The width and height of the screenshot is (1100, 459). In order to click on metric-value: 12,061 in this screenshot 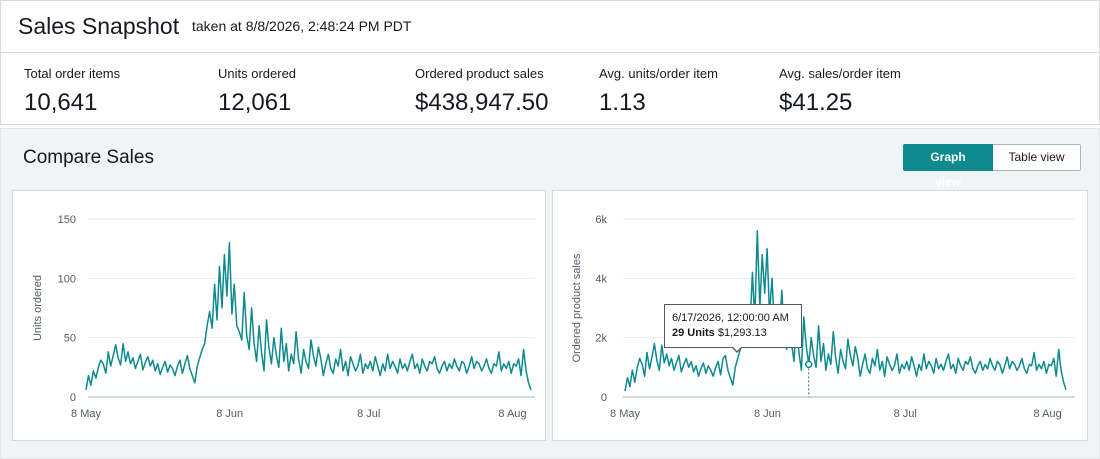, I will do `click(255, 102)`.